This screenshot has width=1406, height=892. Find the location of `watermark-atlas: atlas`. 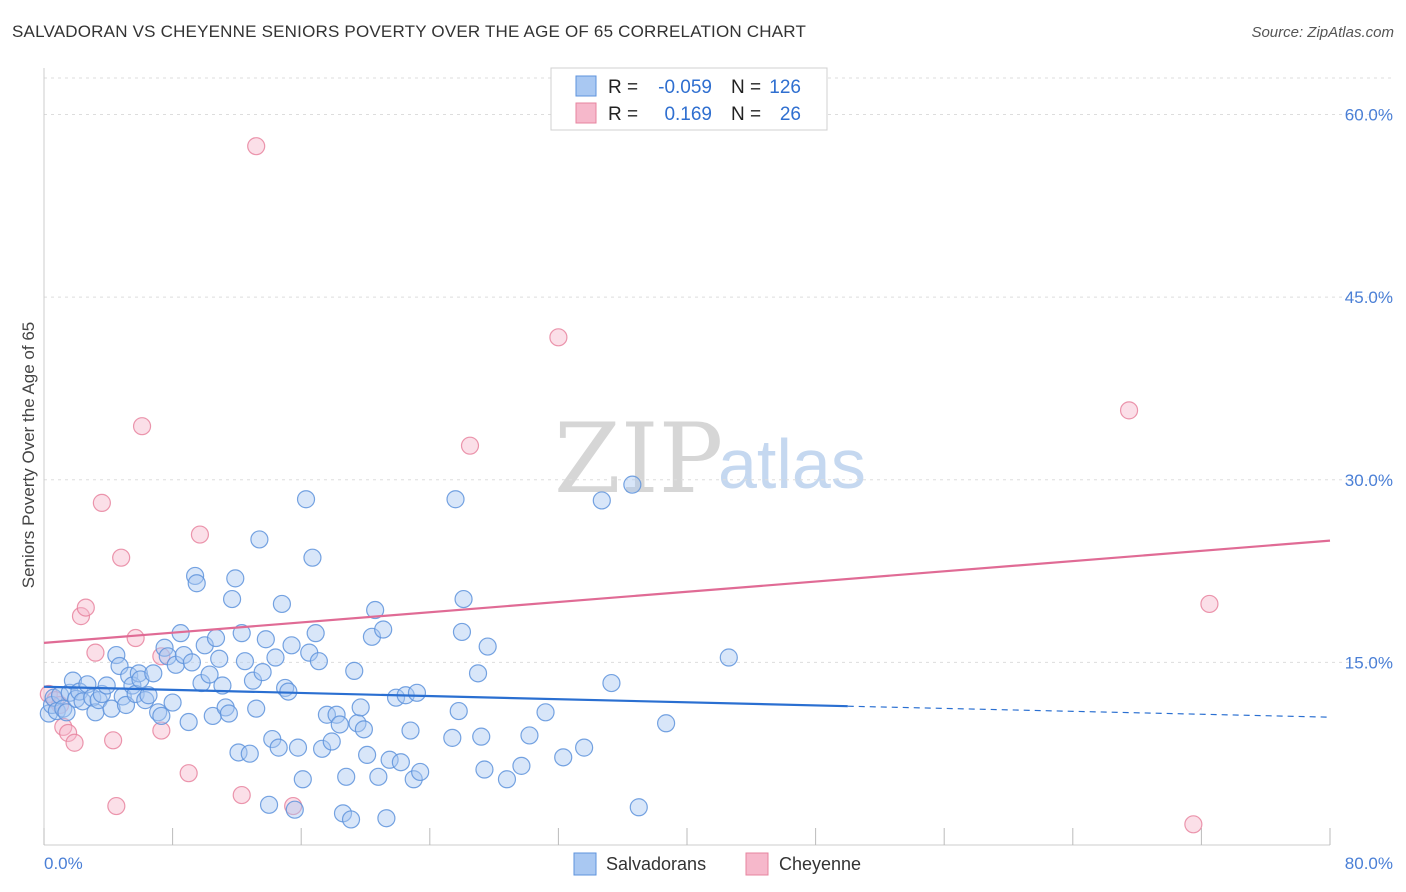

watermark-atlas: atlas is located at coordinates (792, 464).